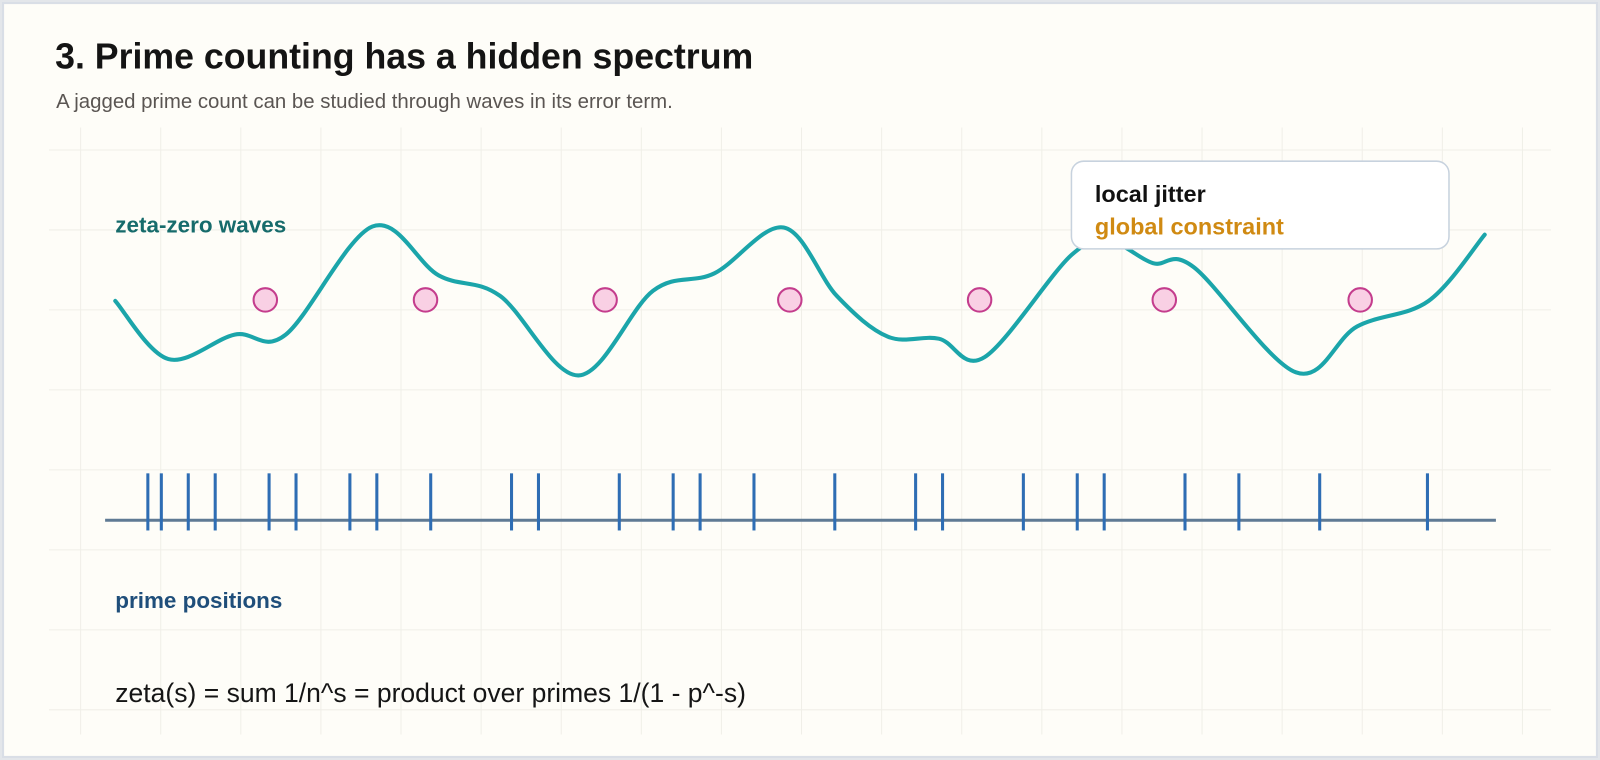 The image size is (1600, 760). What do you see at coordinates (1150, 194) in the screenshot?
I see `callout-line: local jitter` at bounding box center [1150, 194].